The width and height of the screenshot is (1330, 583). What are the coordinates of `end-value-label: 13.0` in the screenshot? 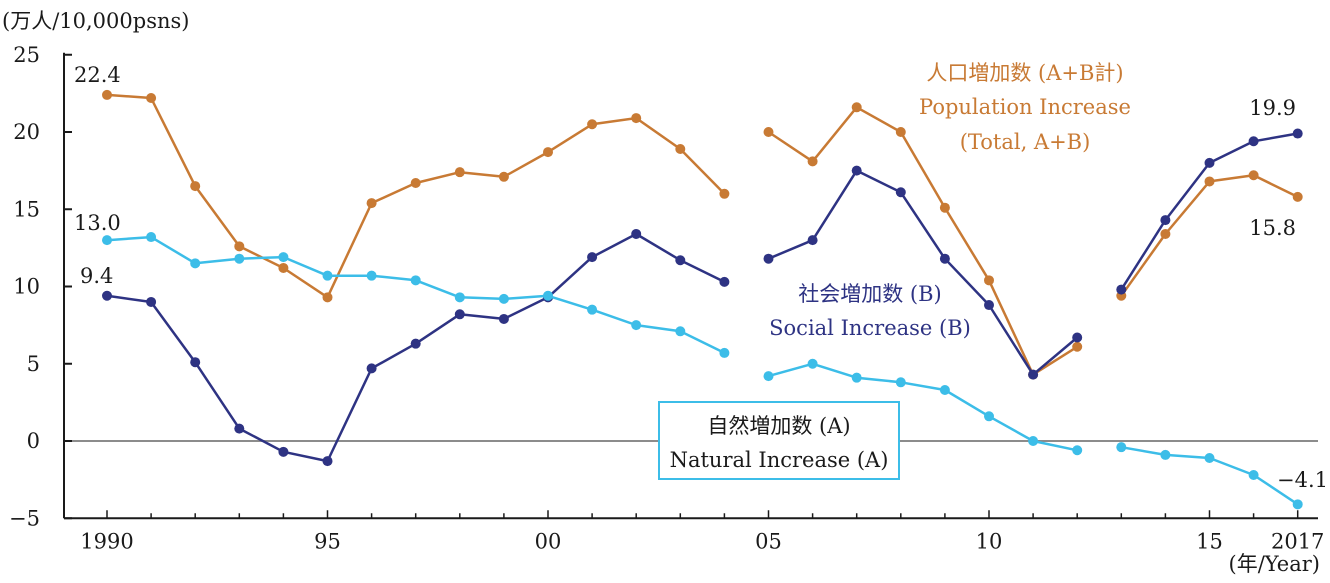 It's located at (97, 223).